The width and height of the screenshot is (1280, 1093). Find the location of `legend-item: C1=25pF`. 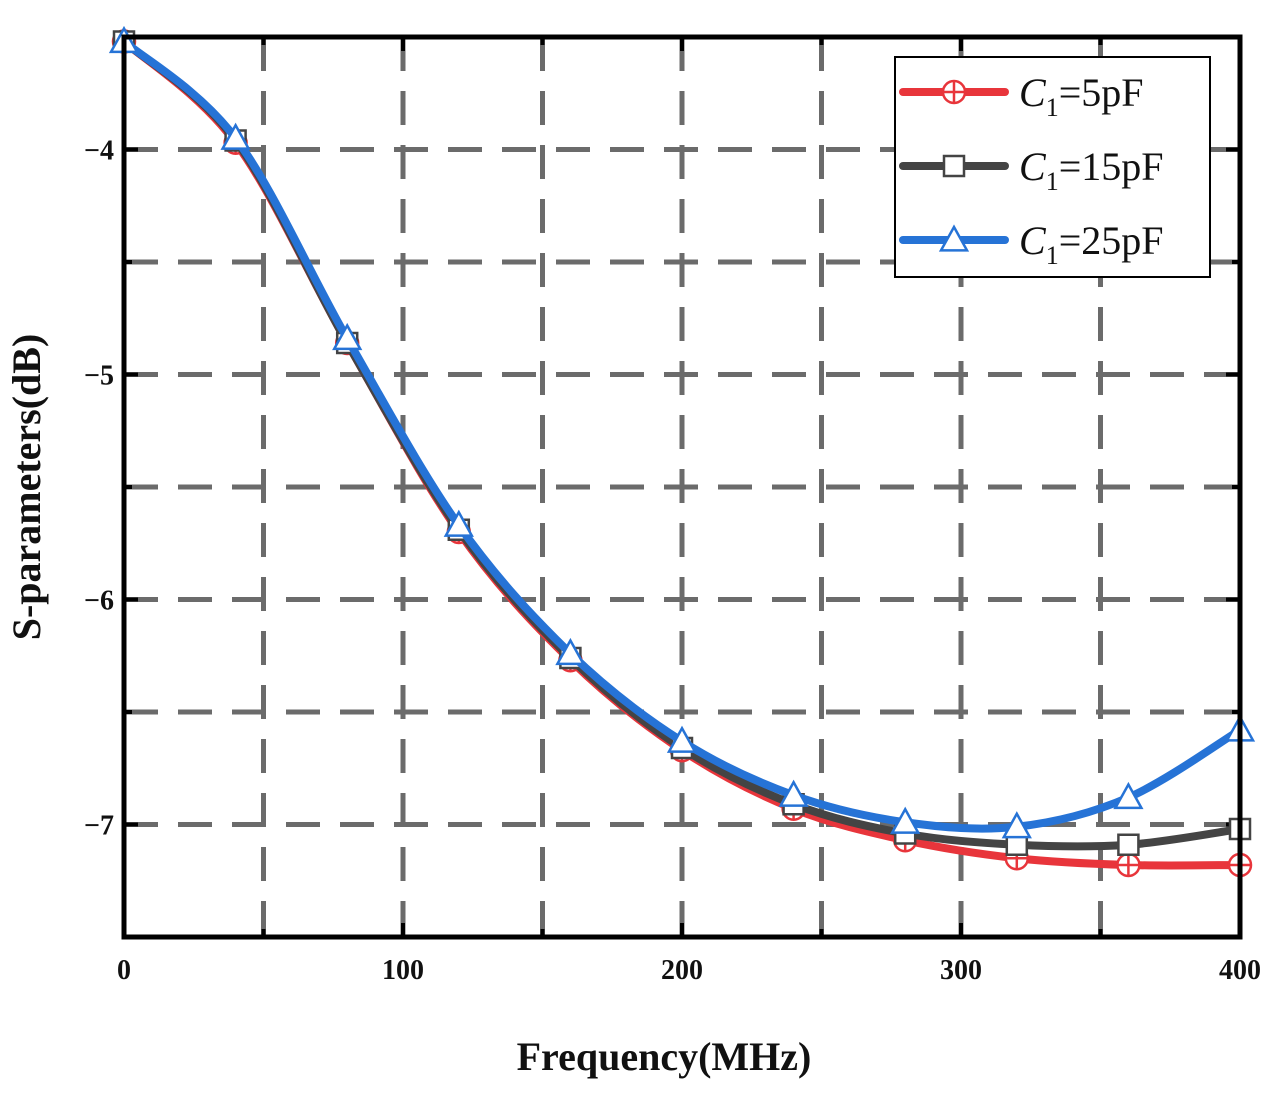

legend-item: C1=25pF is located at coordinates (1031, 244).